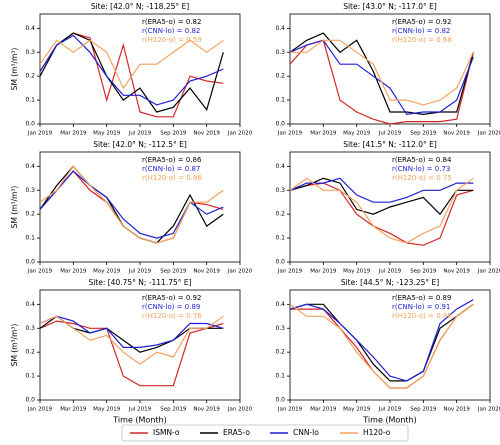  Describe the element at coordinates (421, 169) in the screenshot. I see `annotation: r(CNN-lo) = 0.73` at that location.